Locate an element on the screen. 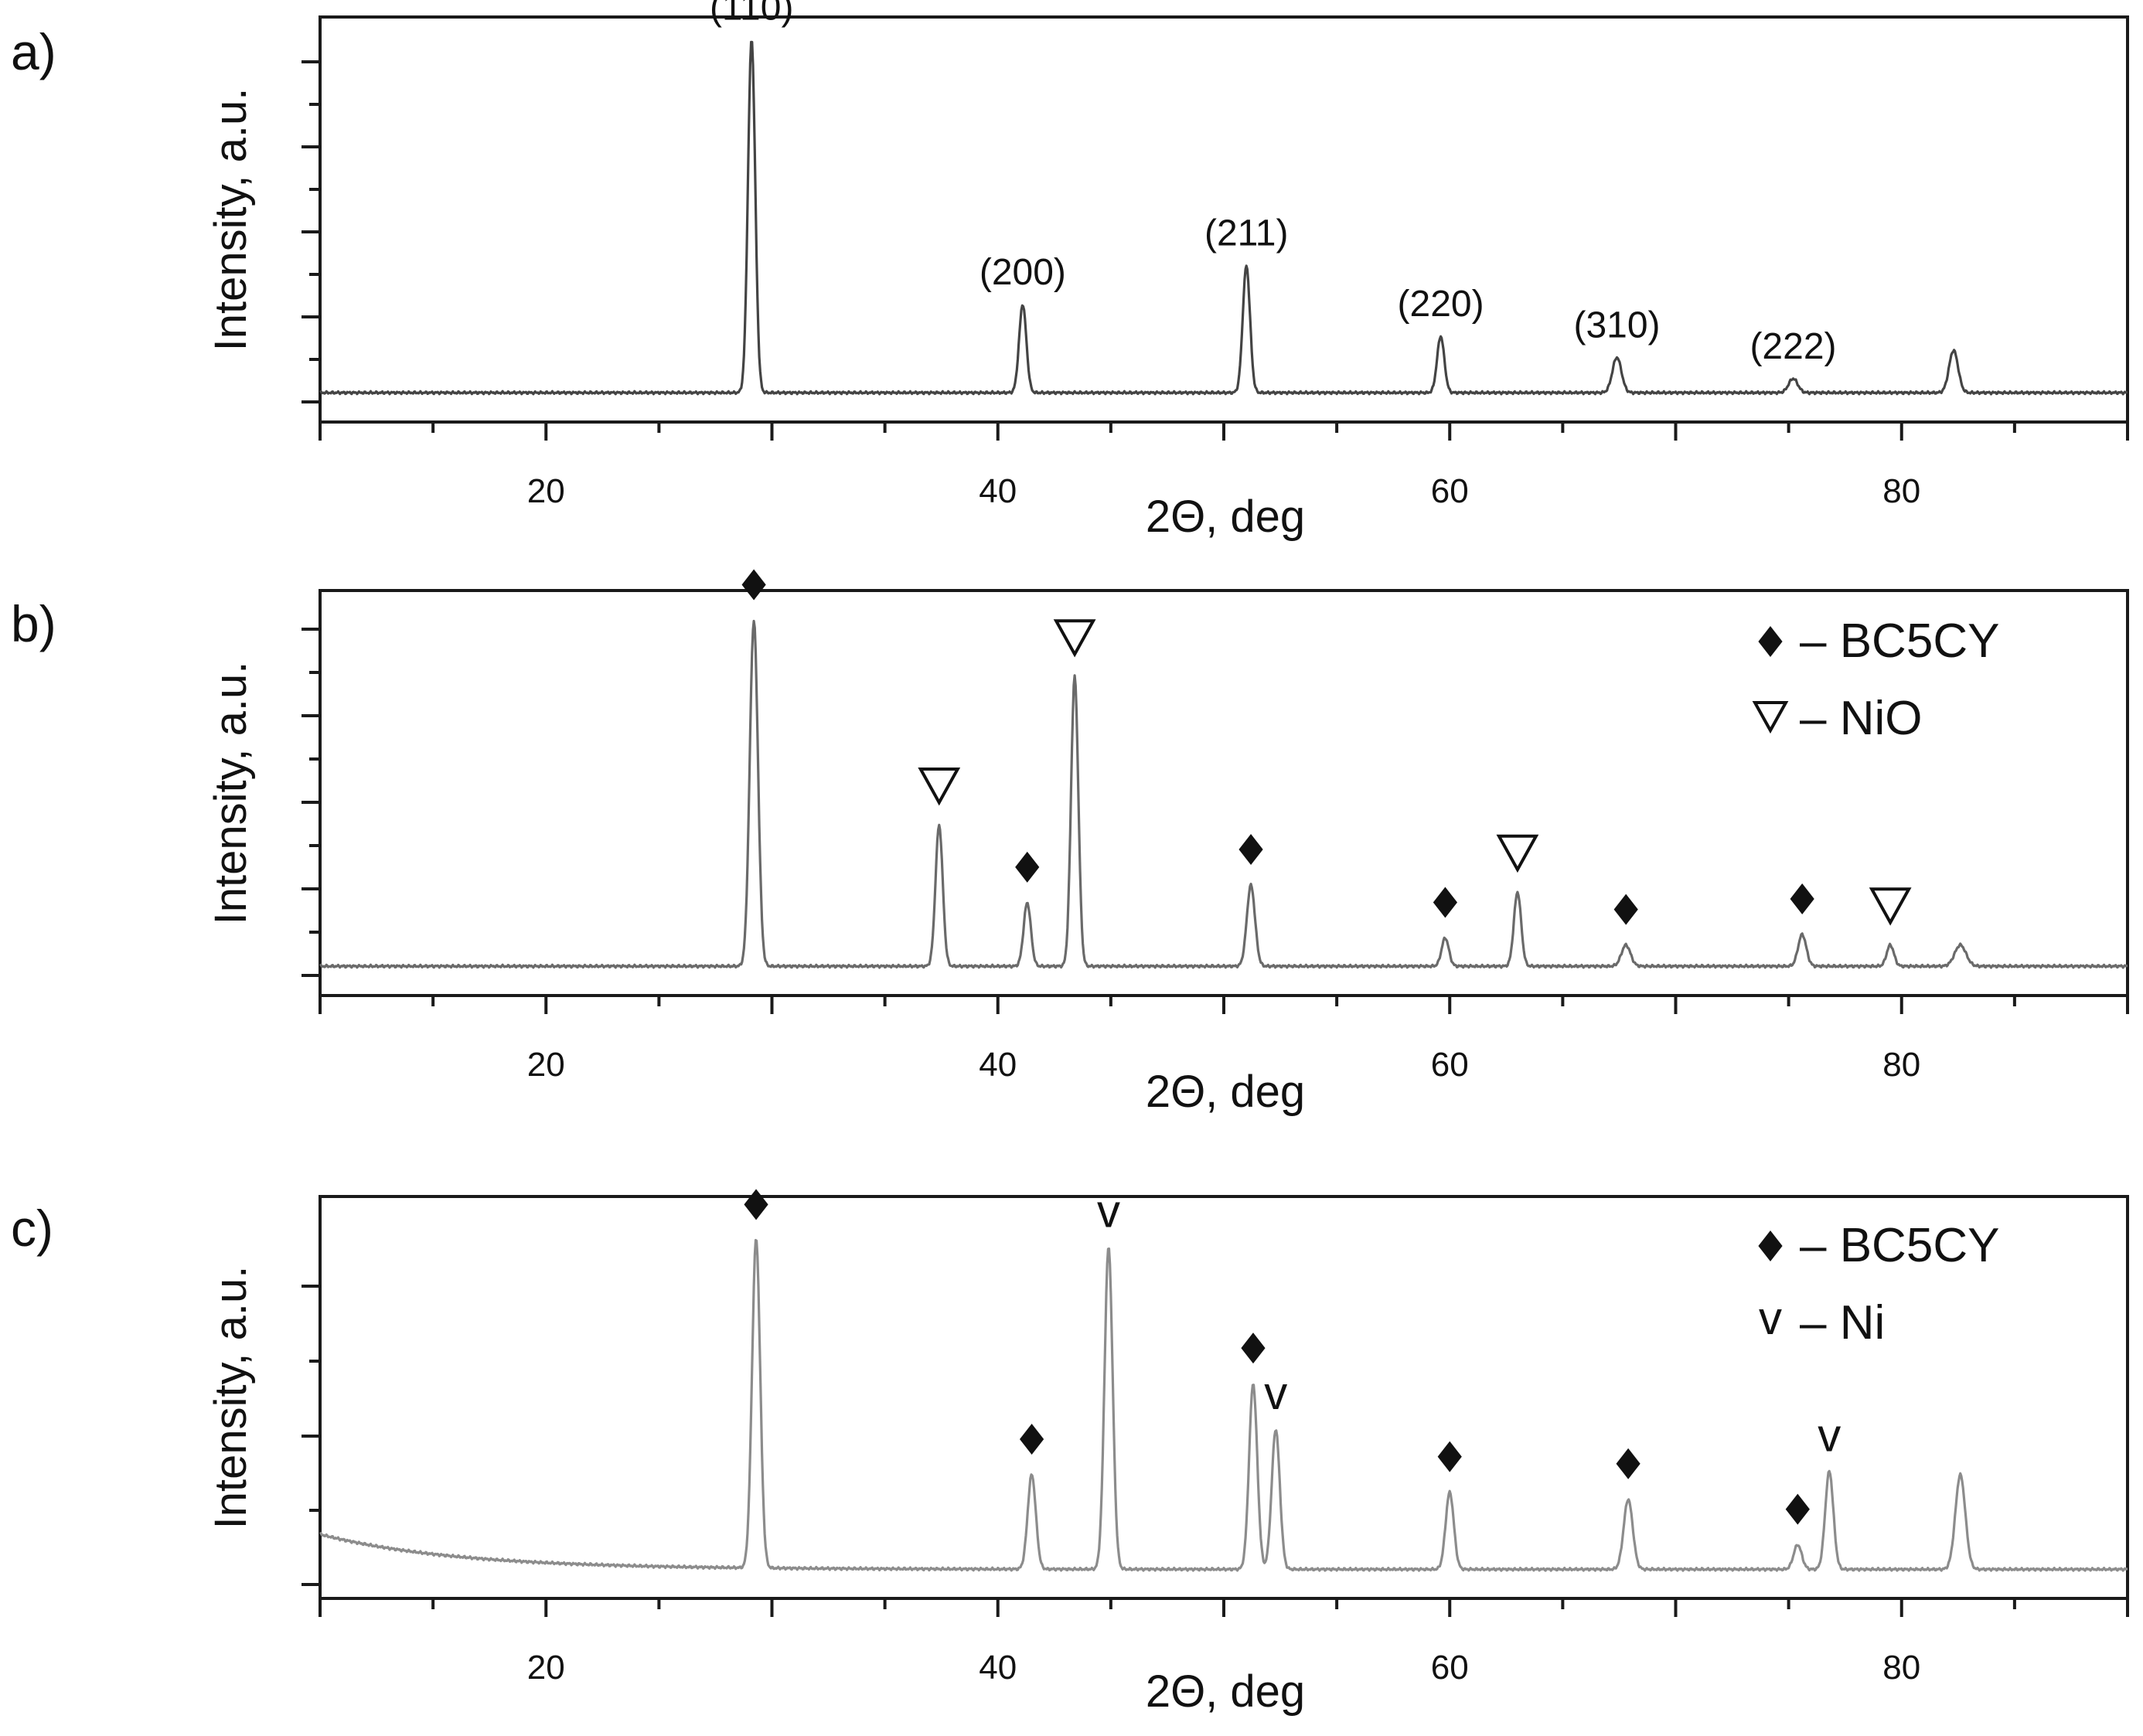 This screenshot has height=1736, width=2143. legend-label: – NiO is located at coordinates (1861, 718).